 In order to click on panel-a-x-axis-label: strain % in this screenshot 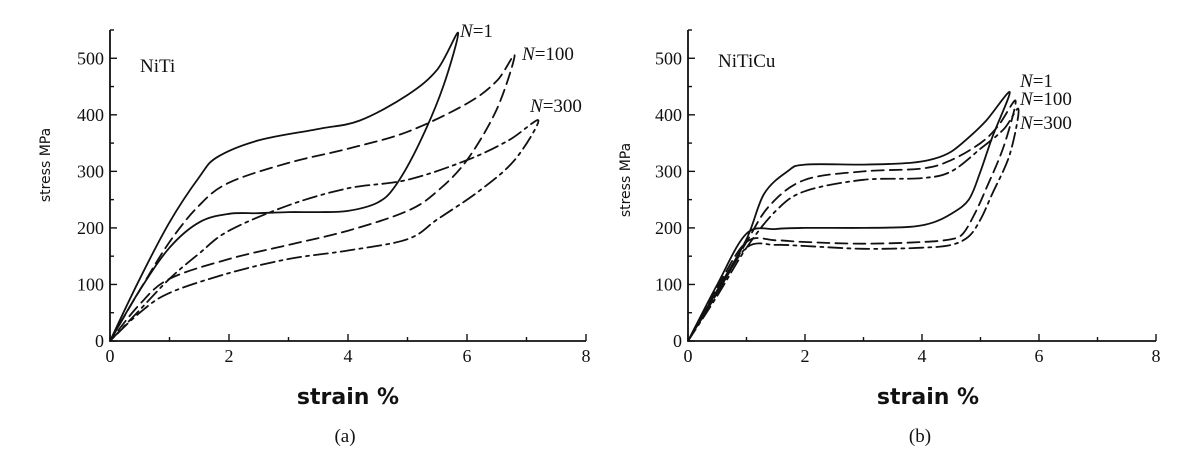, I will do `click(348, 397)`.